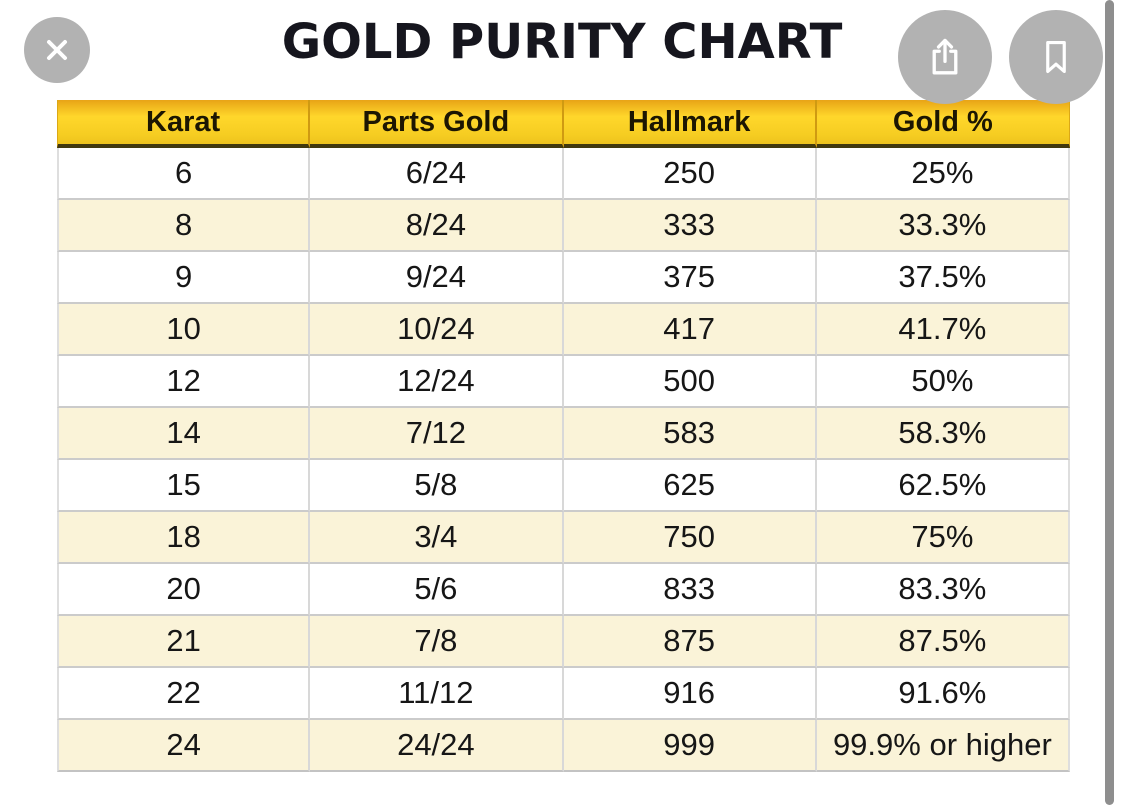  What do you see at coordinates (690, 642) in the screenshot?
I see `table-cell: 875` at bounding box center [690, 642].